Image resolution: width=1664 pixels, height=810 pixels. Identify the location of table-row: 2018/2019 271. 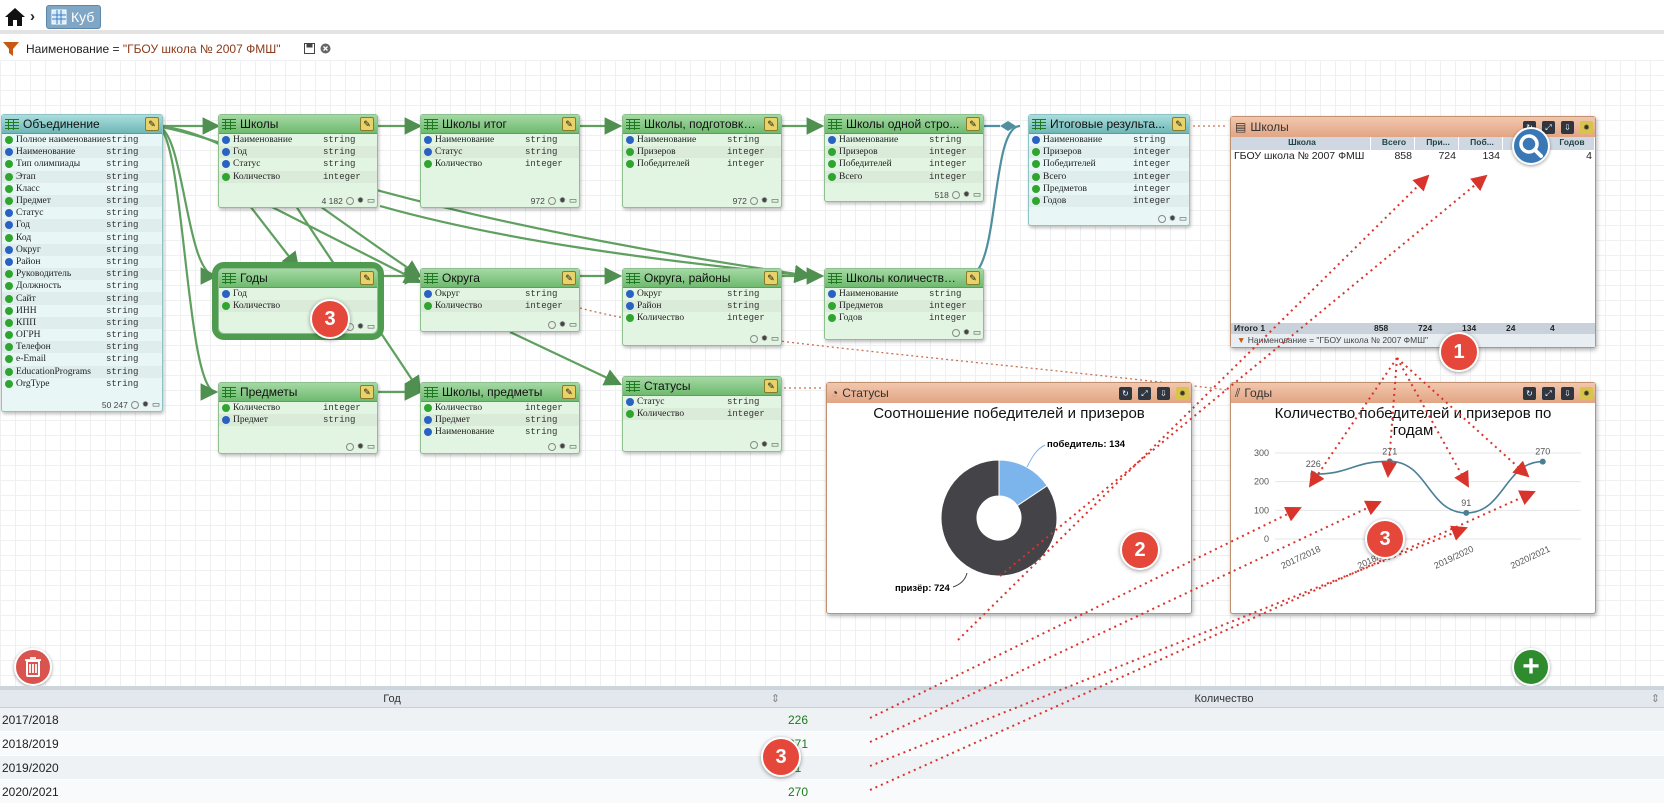
(832, 744).